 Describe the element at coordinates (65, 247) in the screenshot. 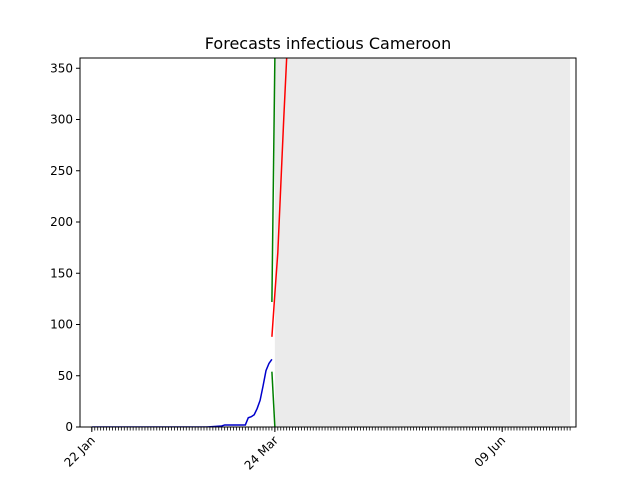

I see `y-axis: 0 50 100 150 200 250 300 350` at that location.